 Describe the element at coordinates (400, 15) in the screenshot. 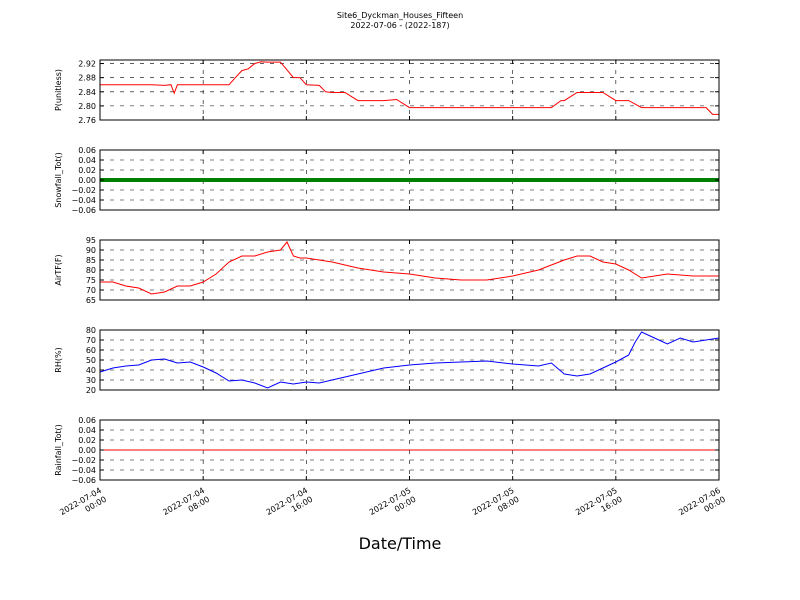

I see `chart-title: Site6_Dyckman_Houses_Fifteen` at that location.